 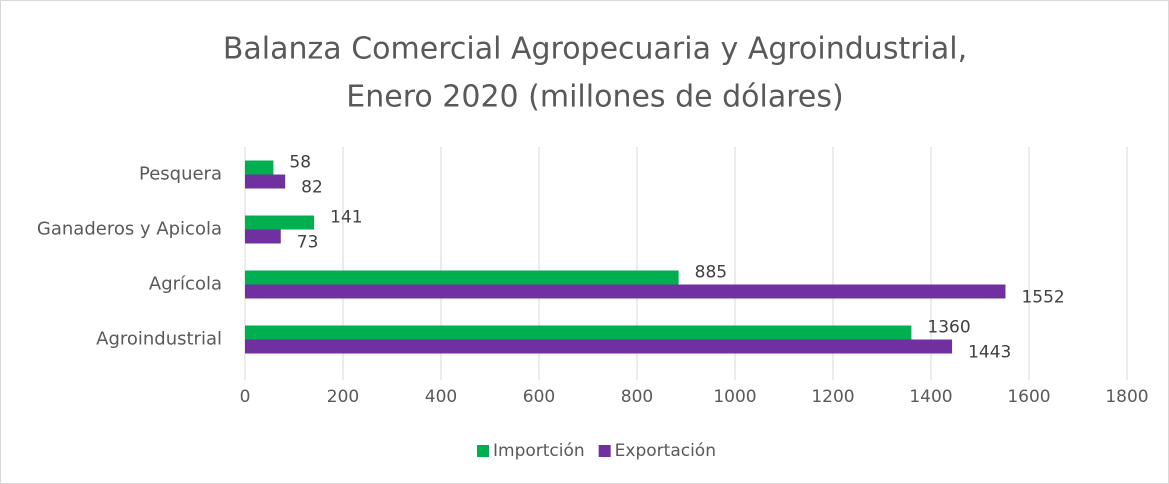 I want to click on x-tick-label: 0, so click(x=245, y=397).